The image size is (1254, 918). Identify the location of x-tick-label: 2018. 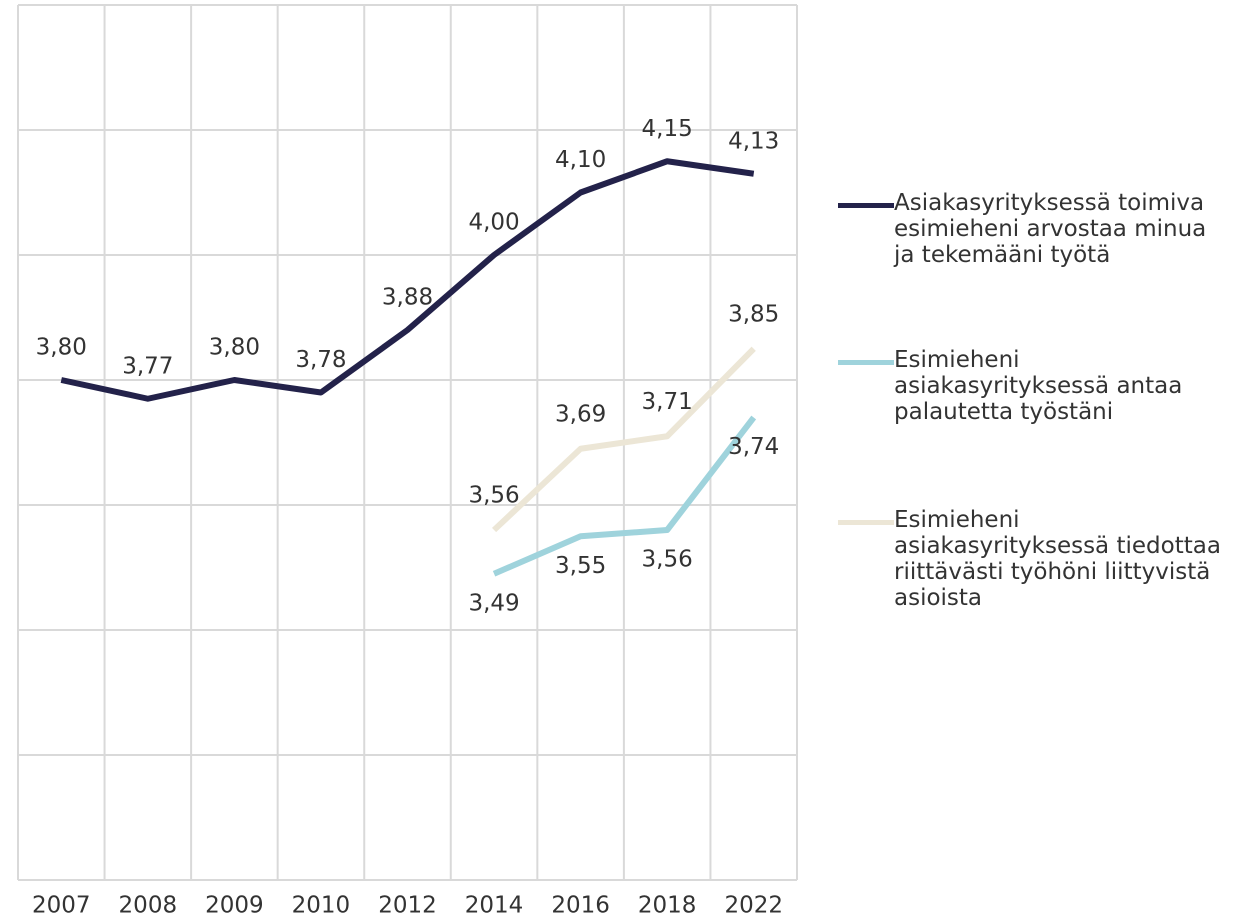
(667, 905).